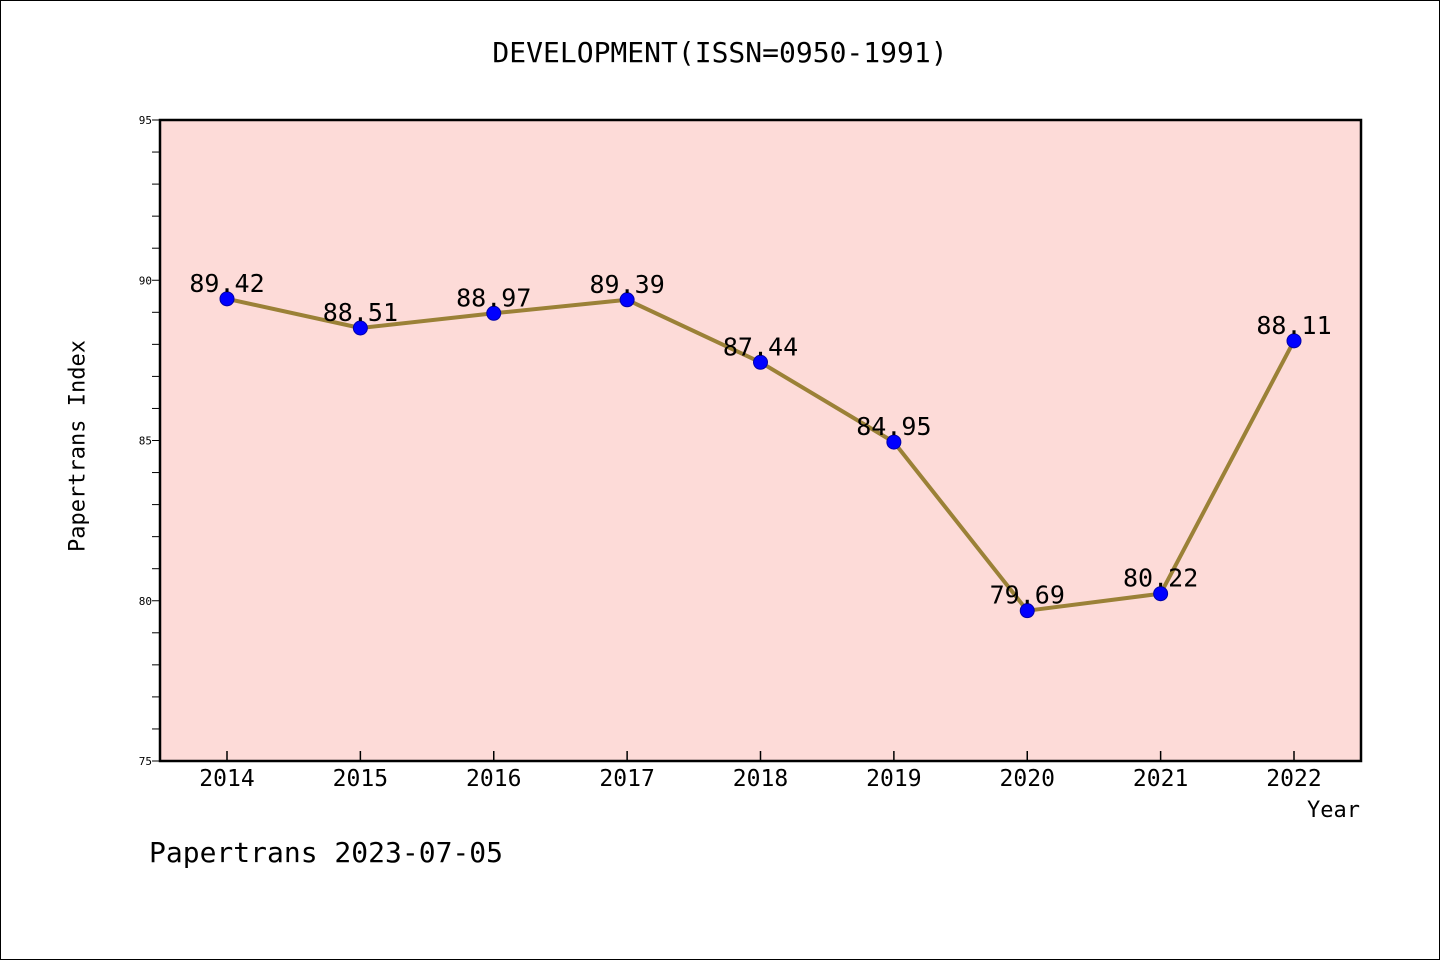 The height and width of the screenshot is (960, 1440). Describe the element at coordinates (145, 441) in the screenshot. I see `y-tick-label: 85` at that location.